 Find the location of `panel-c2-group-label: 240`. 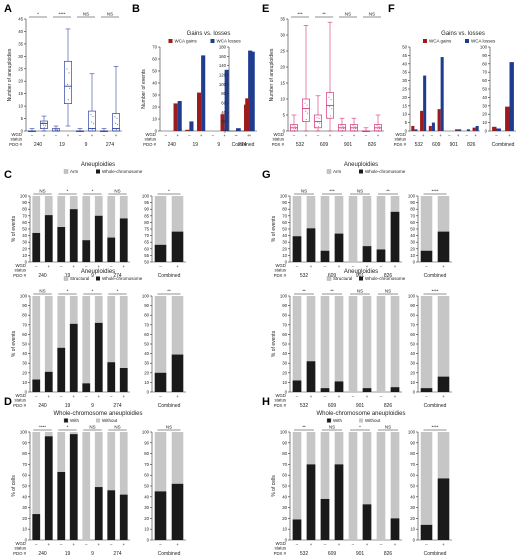

panel-c2-group-label: 240 is located at coordinates (42, 406).